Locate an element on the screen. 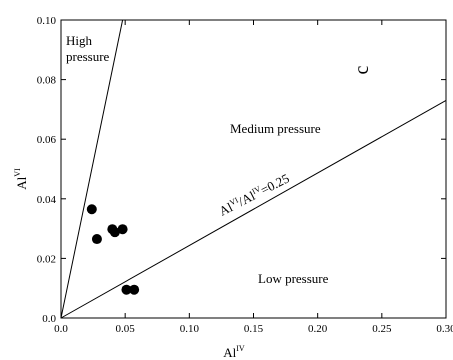 This screenshot has height=360, width=453. region-label-high-line1: High is located at coordinates (79, 40).